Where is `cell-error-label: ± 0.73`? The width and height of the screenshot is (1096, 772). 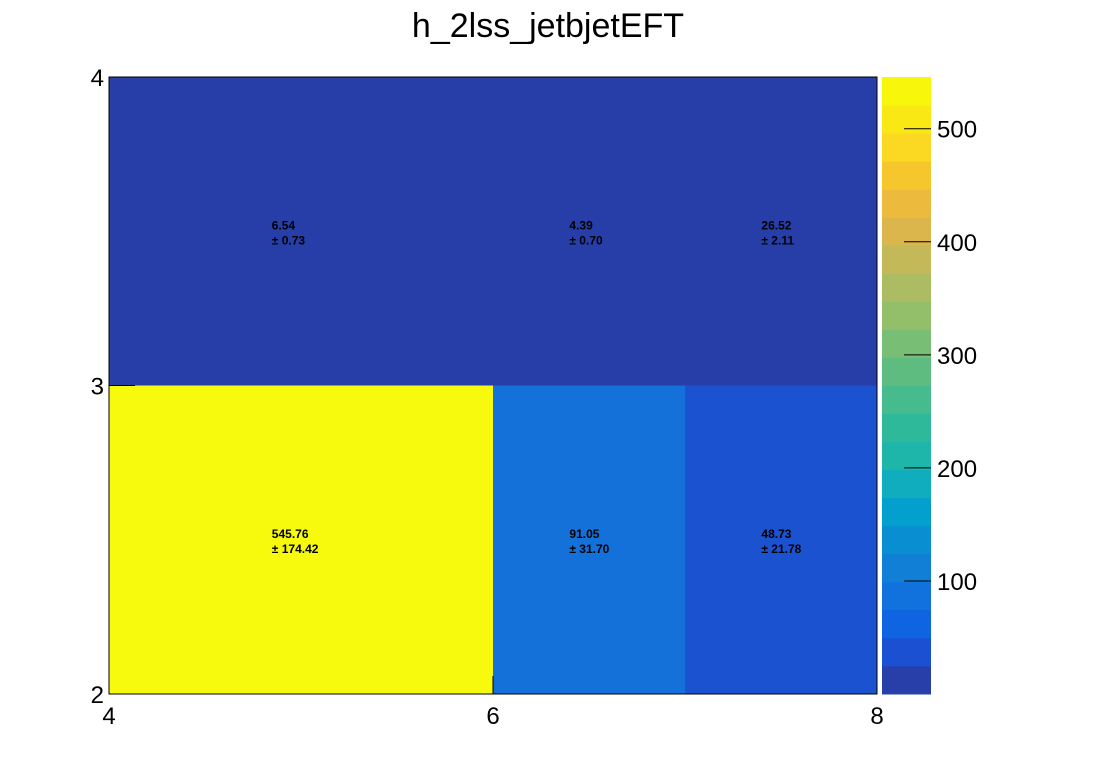
cell-error-label: ± 0.73 is located at coordinates (289, 240).